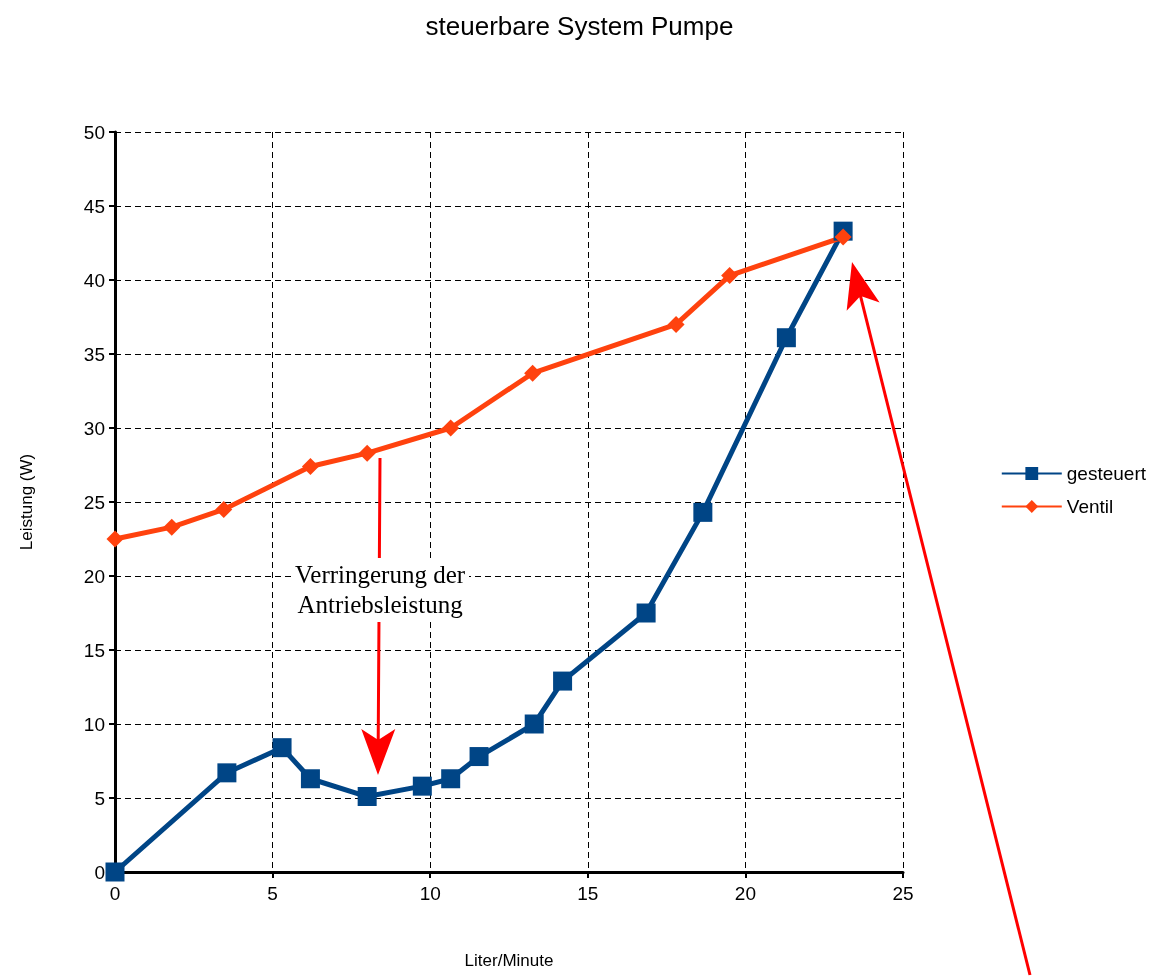 The width and height of the screenshot is (1159, 980). What do you see at coordinates (99, 872) in the screenshot?
I see `y-tick-label: 0` at bounding box center [99, 872].